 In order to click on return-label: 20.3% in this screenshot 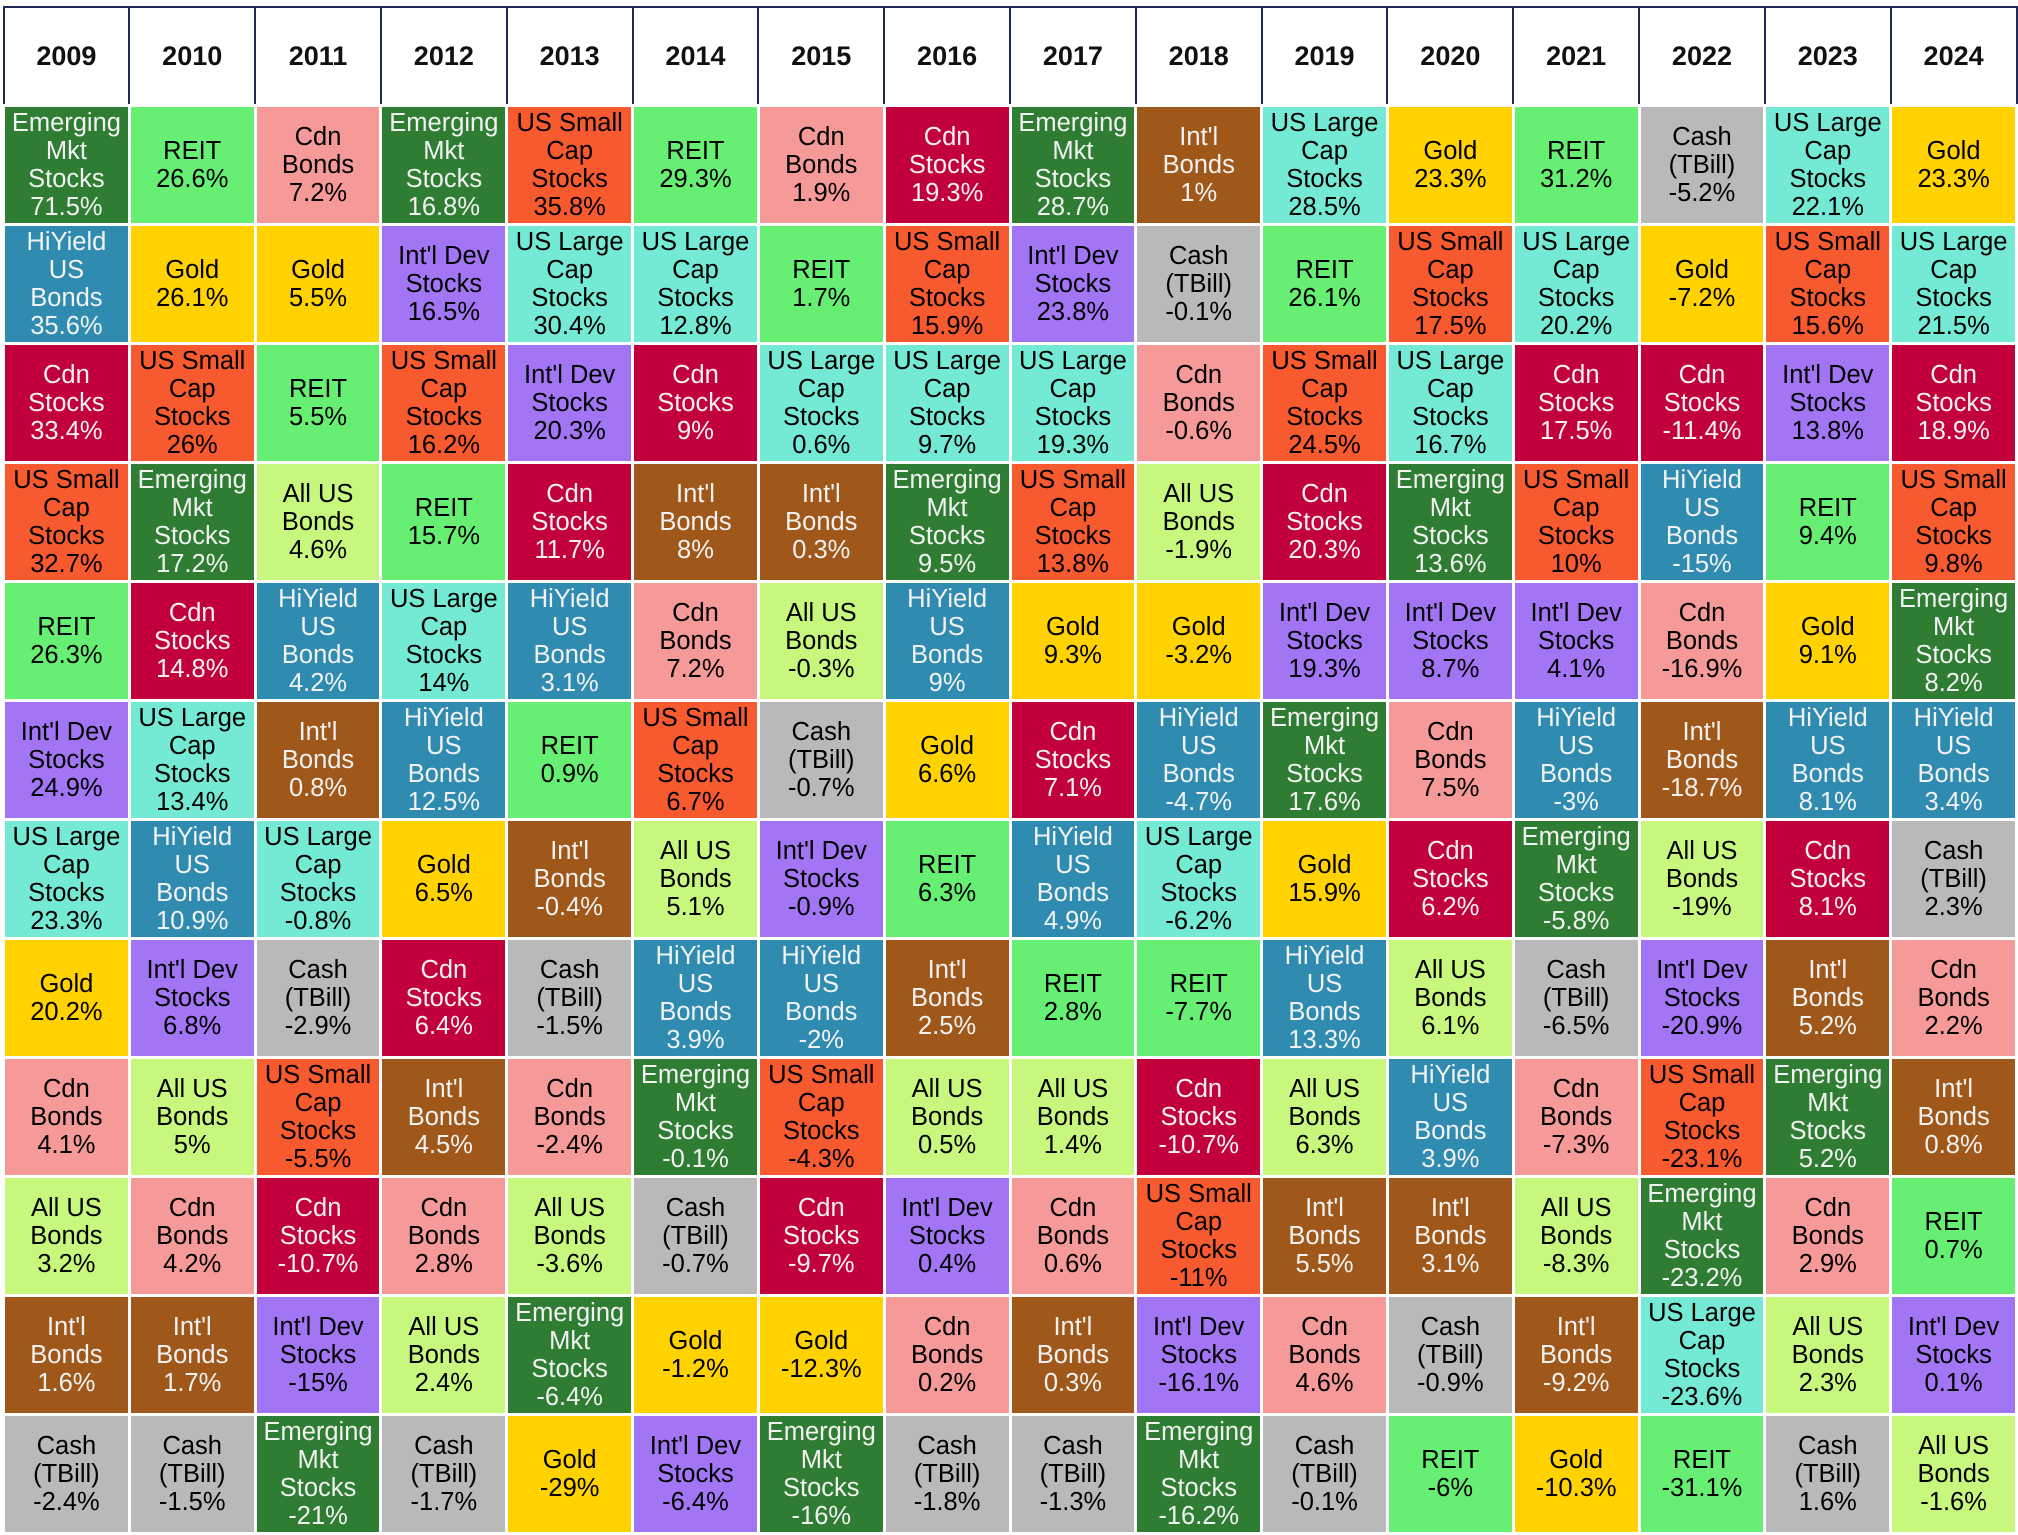, I will do `click(569, 431)`.